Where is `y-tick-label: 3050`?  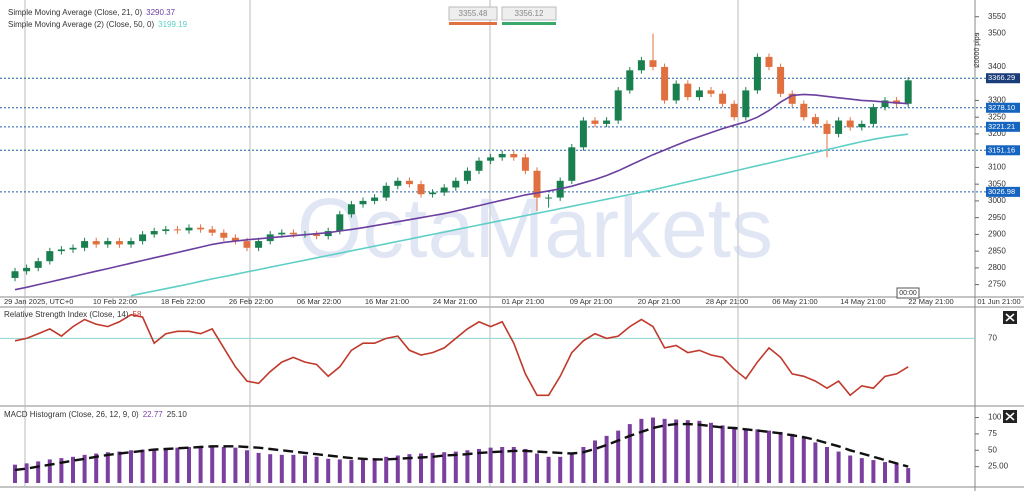
y-tick-label: 3050 is located at coordinates (997, 183).